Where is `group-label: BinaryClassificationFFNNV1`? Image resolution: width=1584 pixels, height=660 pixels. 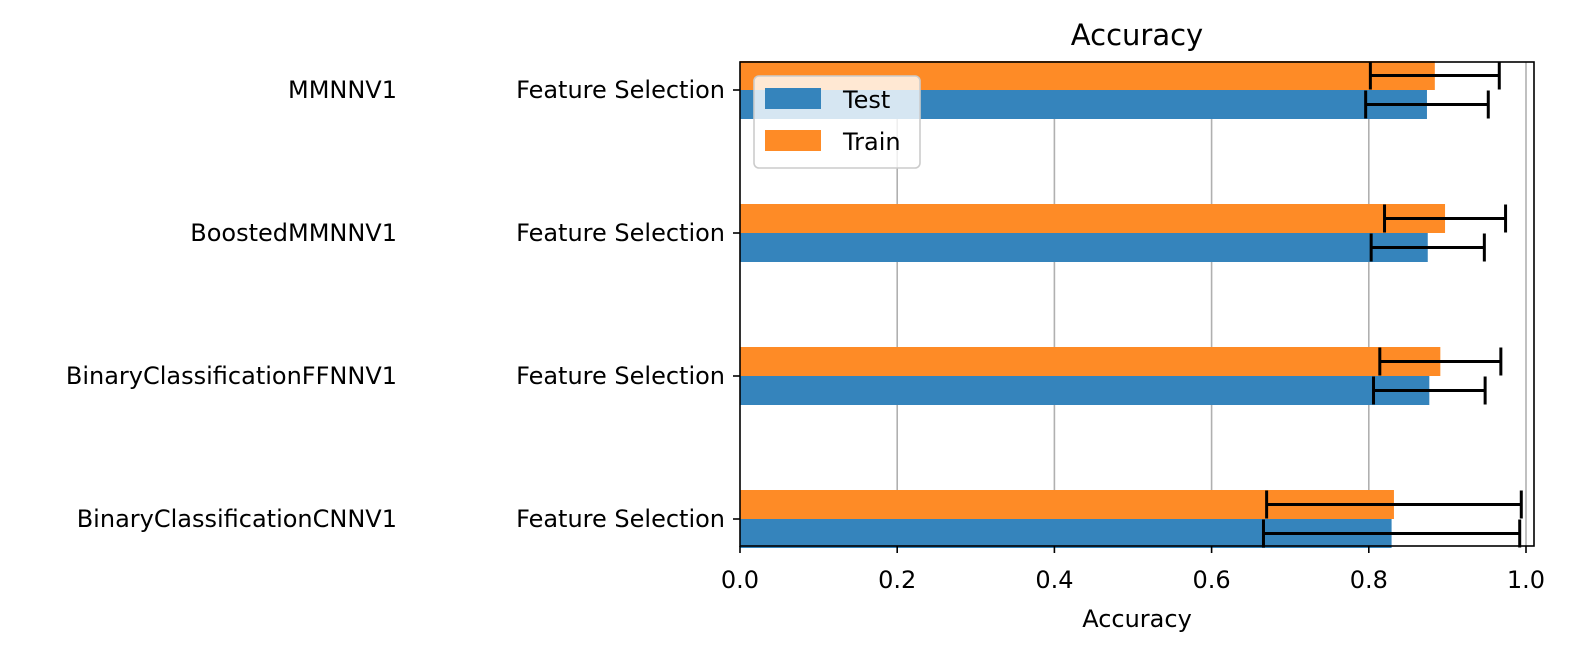 group-label: BinaryClassificationFFNNV1 is located at coordinates (231, 376).